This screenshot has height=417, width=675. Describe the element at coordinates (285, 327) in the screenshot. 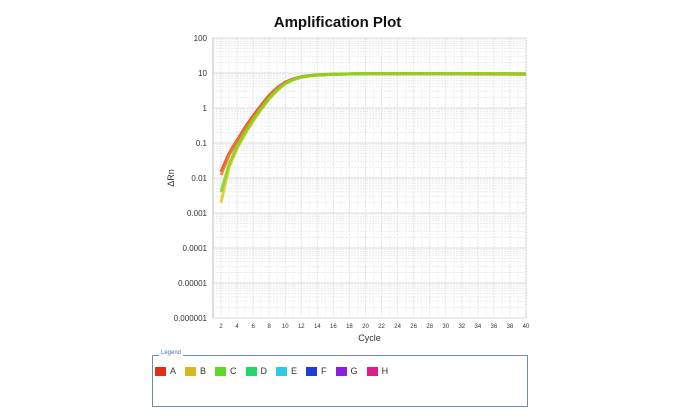

I see `x-tick-label: 10` at that location.